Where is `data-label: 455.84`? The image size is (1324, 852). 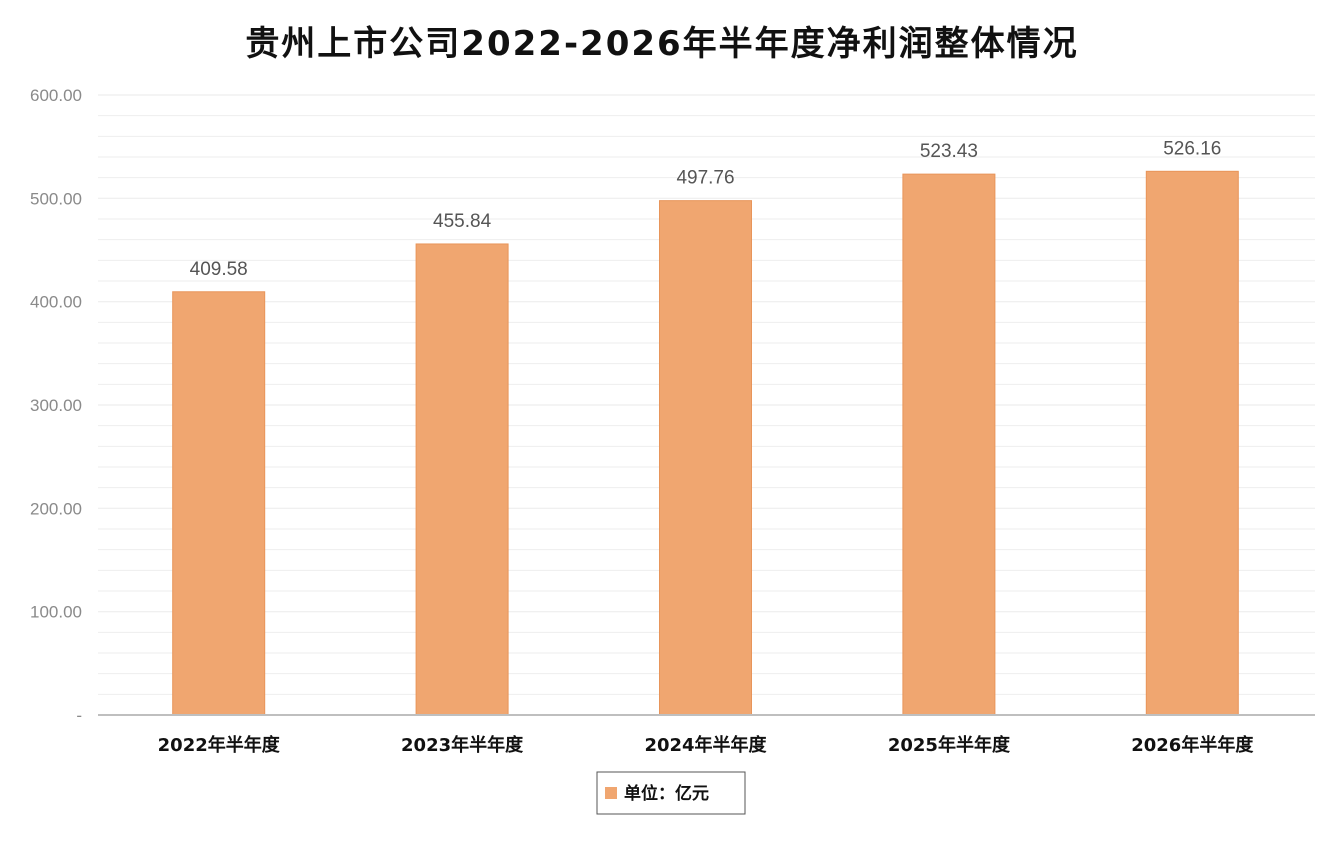
data-label: 455.84 is located at coordinates (462, 221).